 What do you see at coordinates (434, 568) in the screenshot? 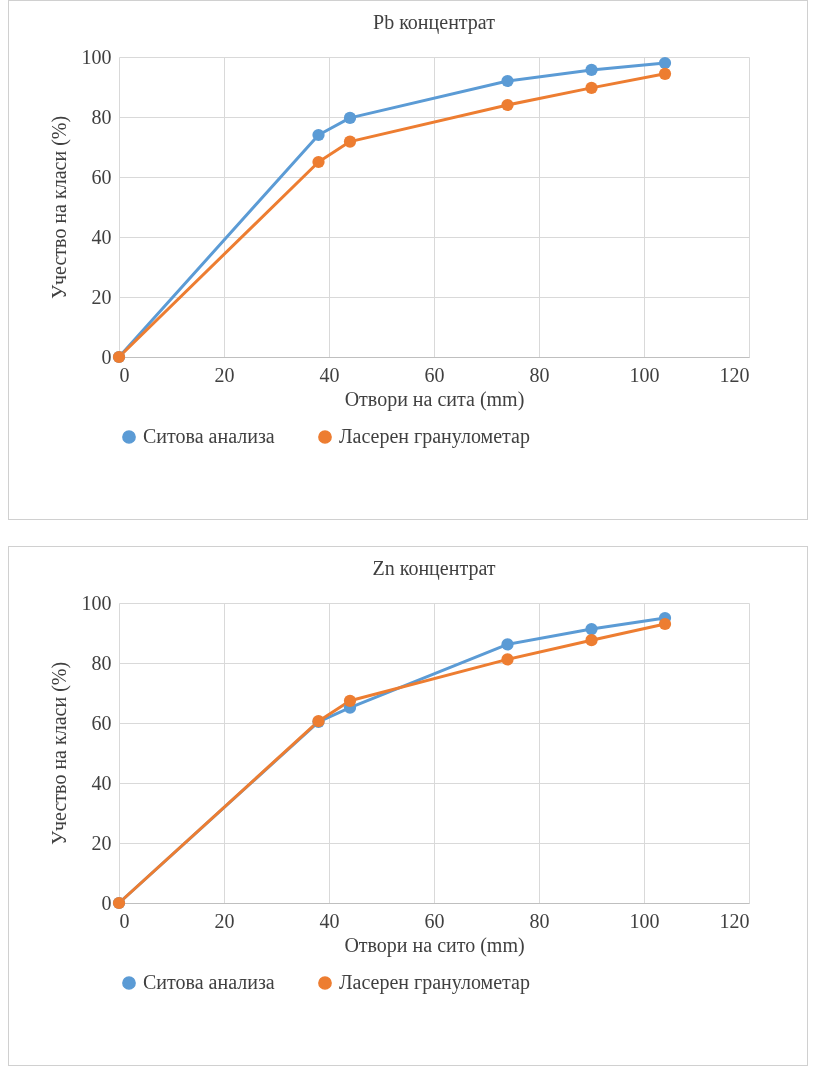
I see `chart-title: Zn концентрат` at bounding box center [434, 568].